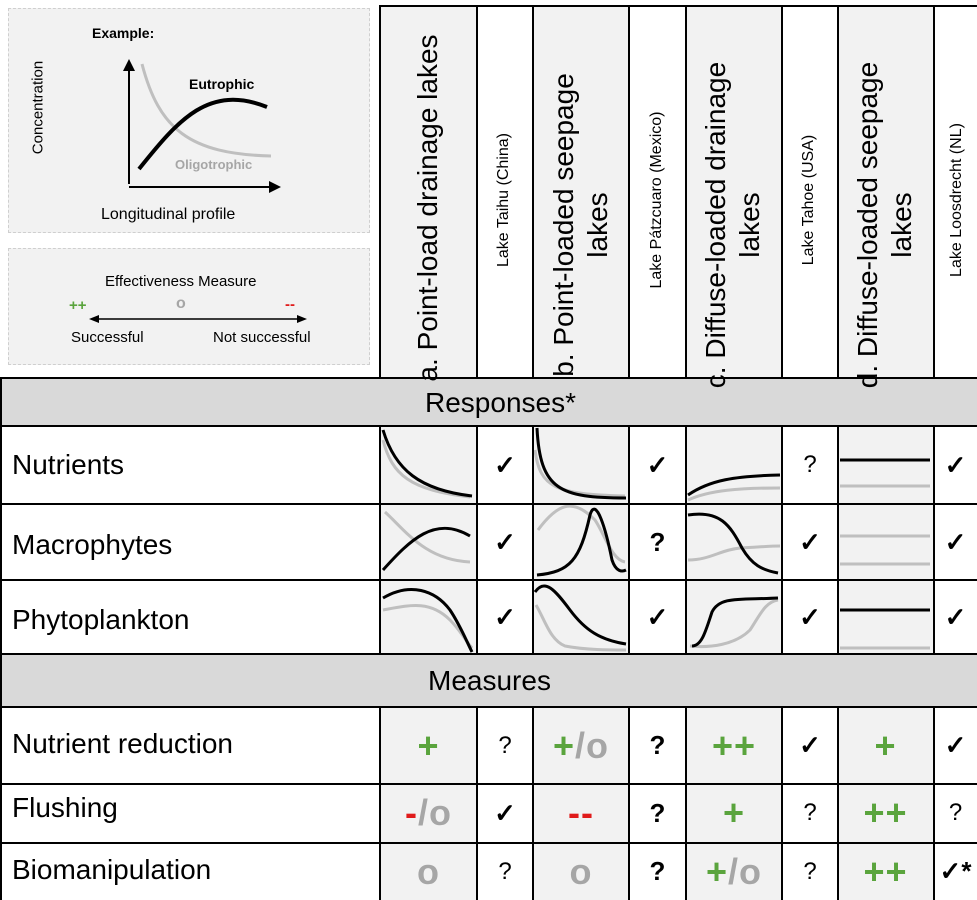 The image size is (977, 900). What do you see at coordinates (428, 191) in the screenshot?
I see `col-a-shade` at bounding box center [428, 191].